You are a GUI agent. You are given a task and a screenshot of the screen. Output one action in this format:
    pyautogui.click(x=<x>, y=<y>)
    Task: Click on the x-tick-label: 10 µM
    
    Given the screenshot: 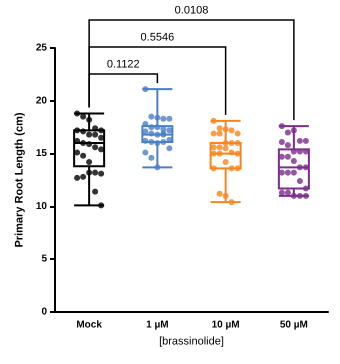 What is the action you would take?
    pyautogui.click(x=226, y=325)
    